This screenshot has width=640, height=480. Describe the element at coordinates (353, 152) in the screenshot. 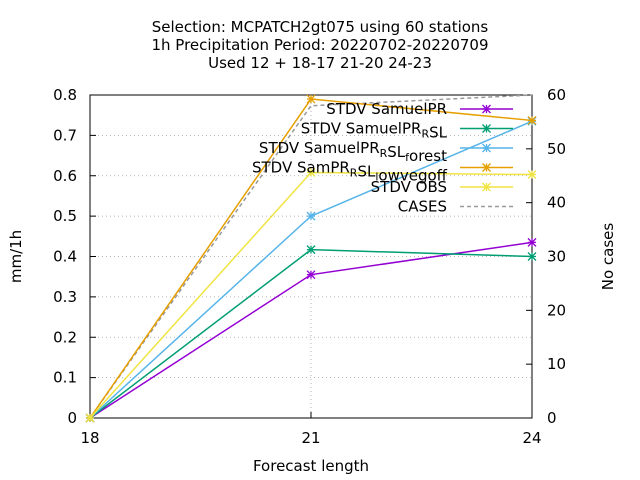

I see `legend-label: STDV SamuelPRRSLforest` at that location.